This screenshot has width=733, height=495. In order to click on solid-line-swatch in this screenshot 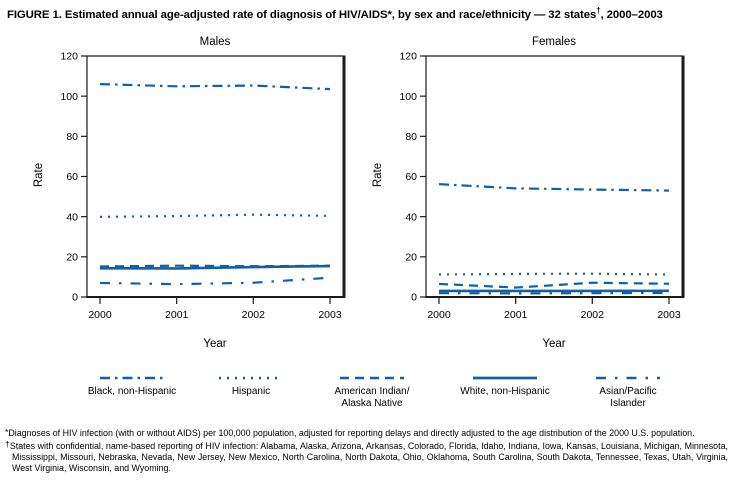, I will do `click(505, 378)`.